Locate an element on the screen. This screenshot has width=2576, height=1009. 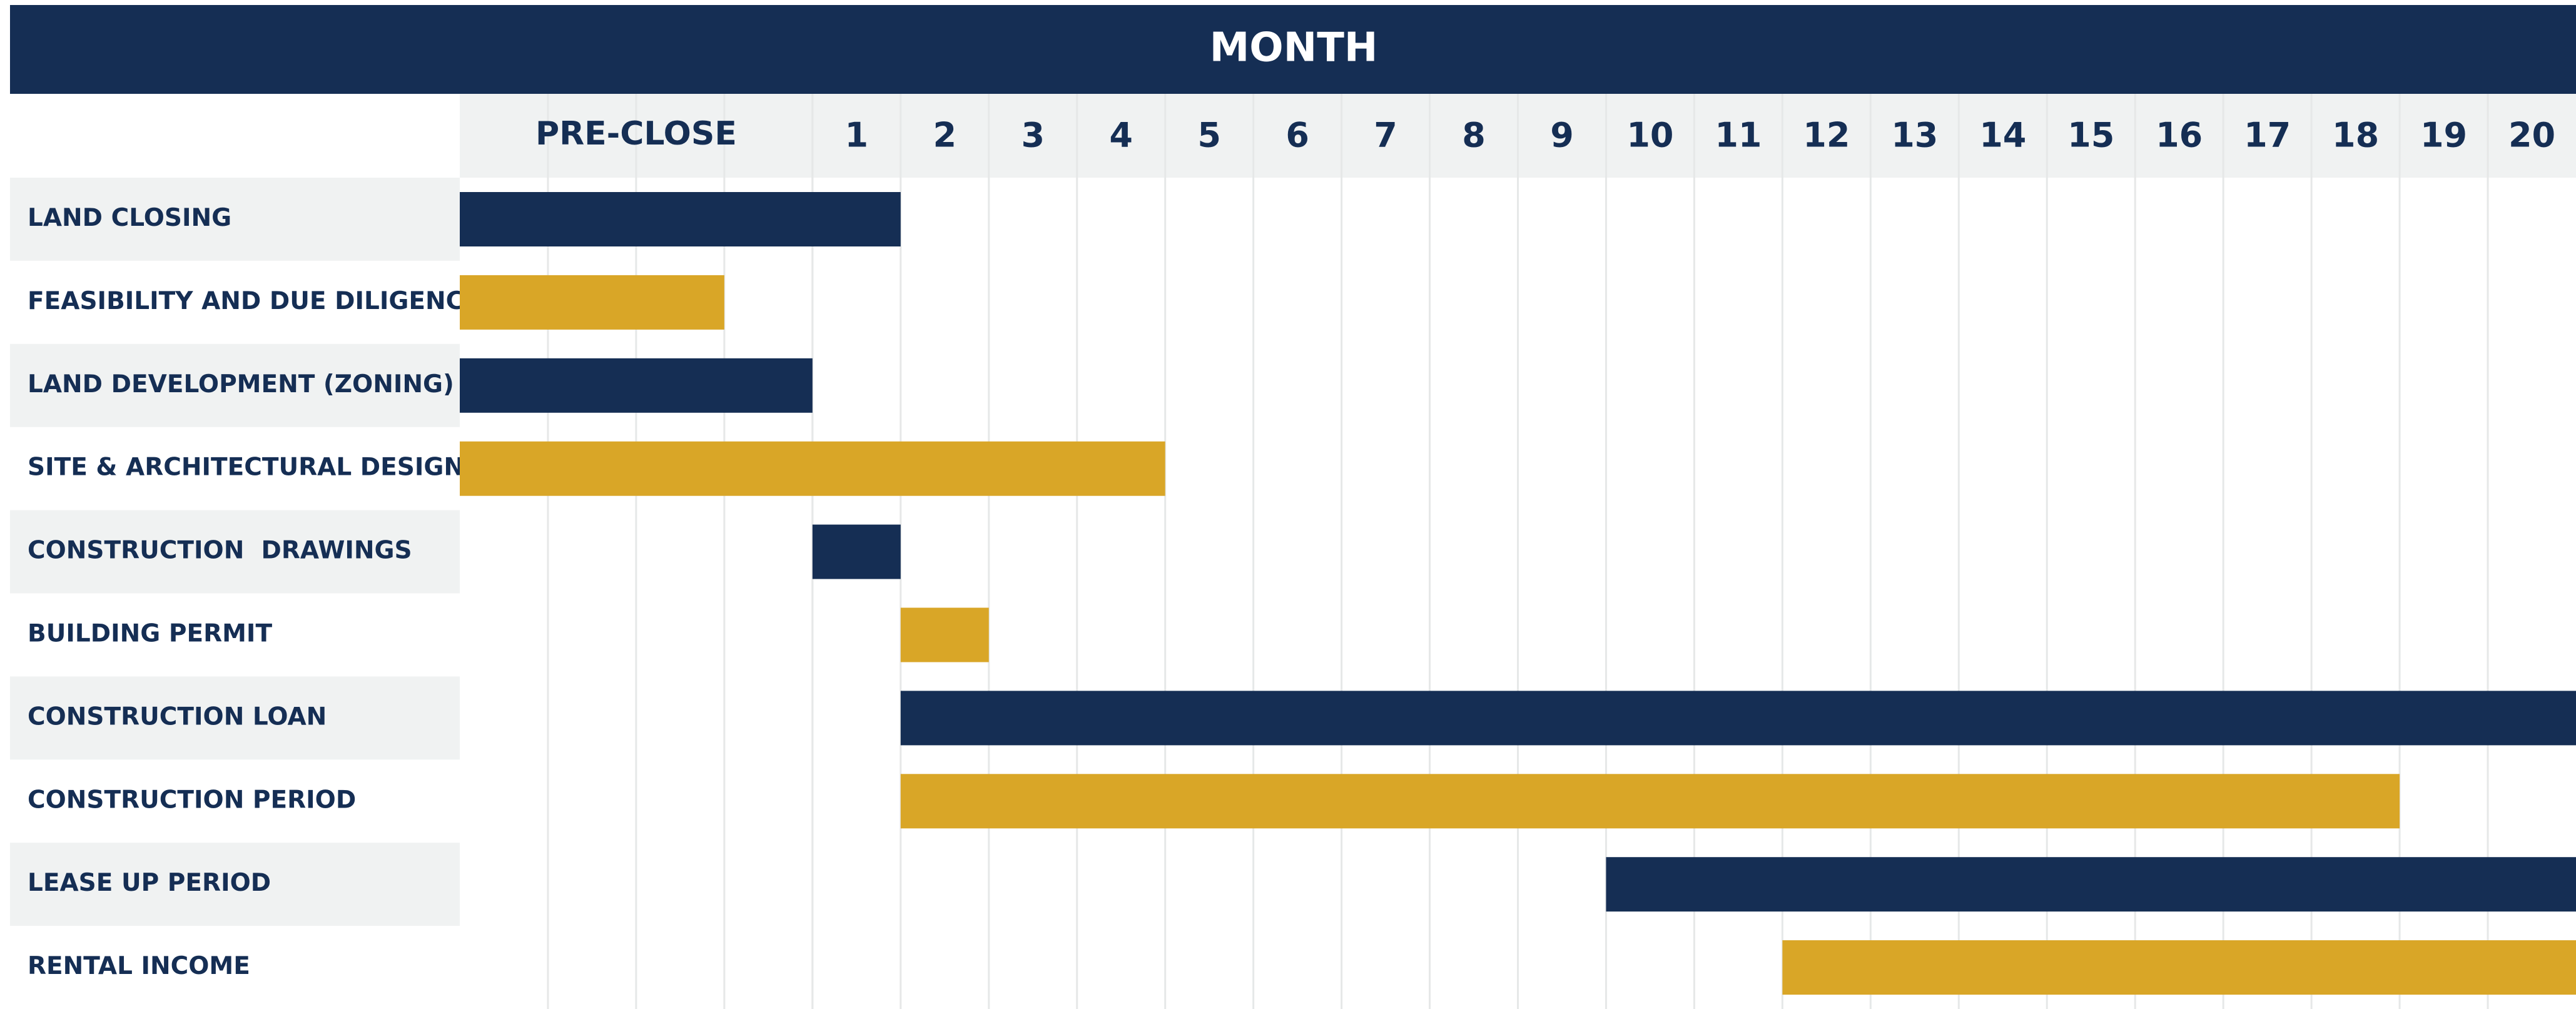
x-tick-label: 13 is located at coordinates (1914, 135).